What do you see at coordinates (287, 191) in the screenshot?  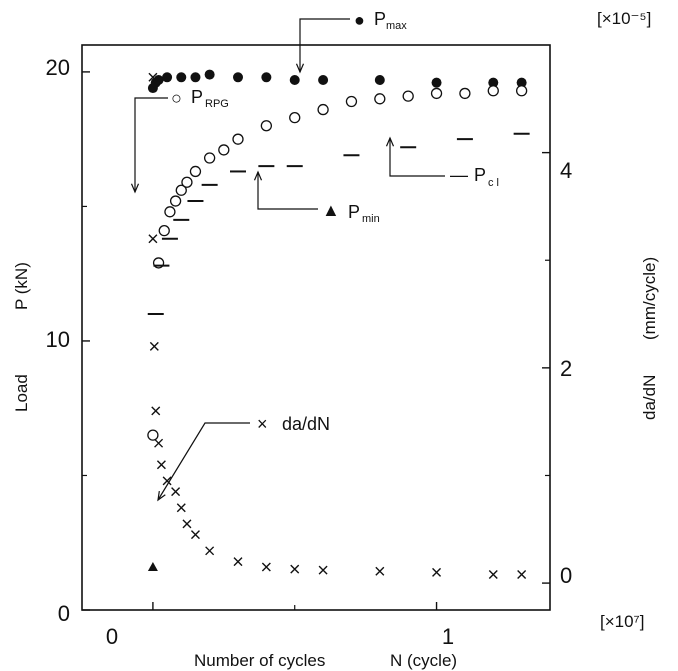 I see `pmin-callout-arrow` at bounding box center [287, 191].